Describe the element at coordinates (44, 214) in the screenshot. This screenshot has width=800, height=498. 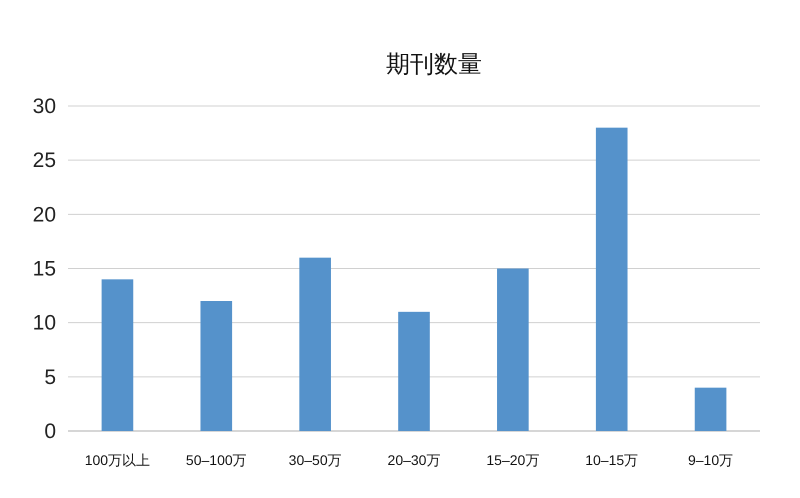
I see `y-tick-label: 20` at that location.